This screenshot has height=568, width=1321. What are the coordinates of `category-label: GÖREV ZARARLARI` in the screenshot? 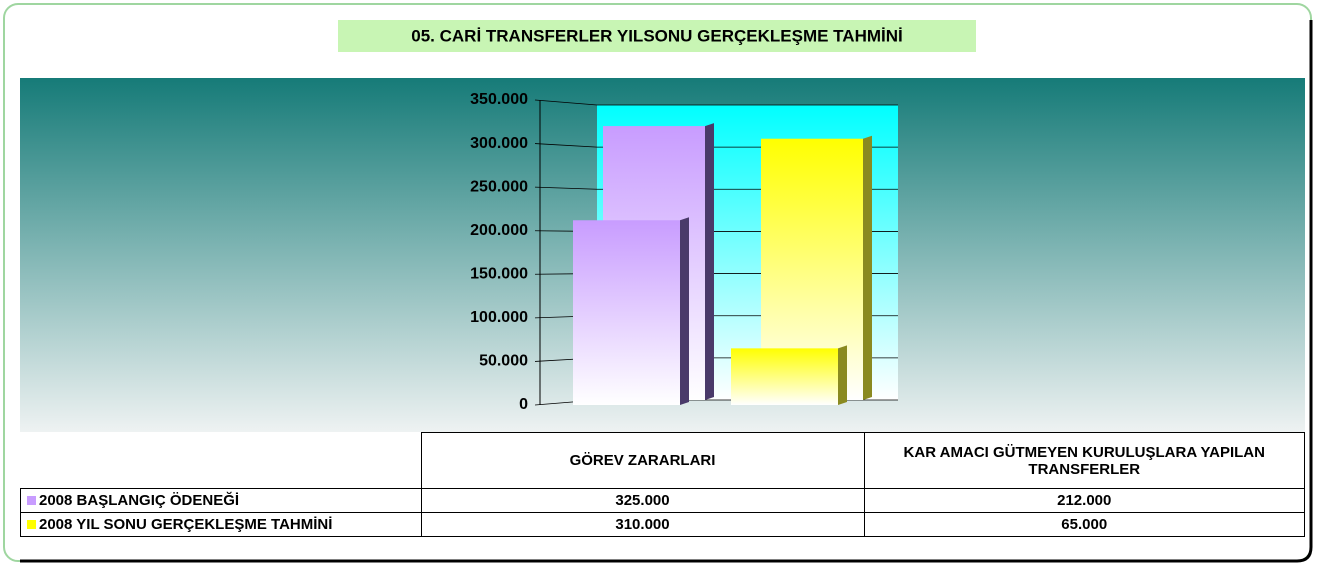 It's located at (642, 460).